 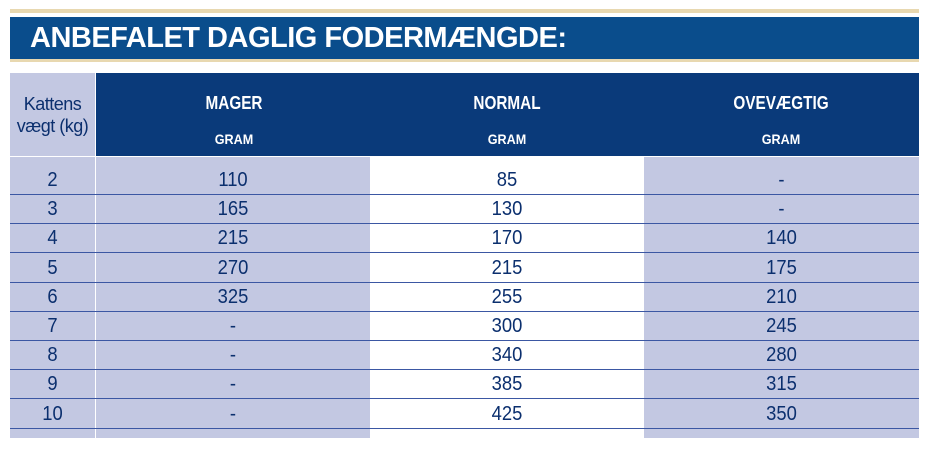 What do you see at coordinates (507, 139) in the screenshot?
I see `column-unit-normal: GRAM` at bounding box center [507, 139].